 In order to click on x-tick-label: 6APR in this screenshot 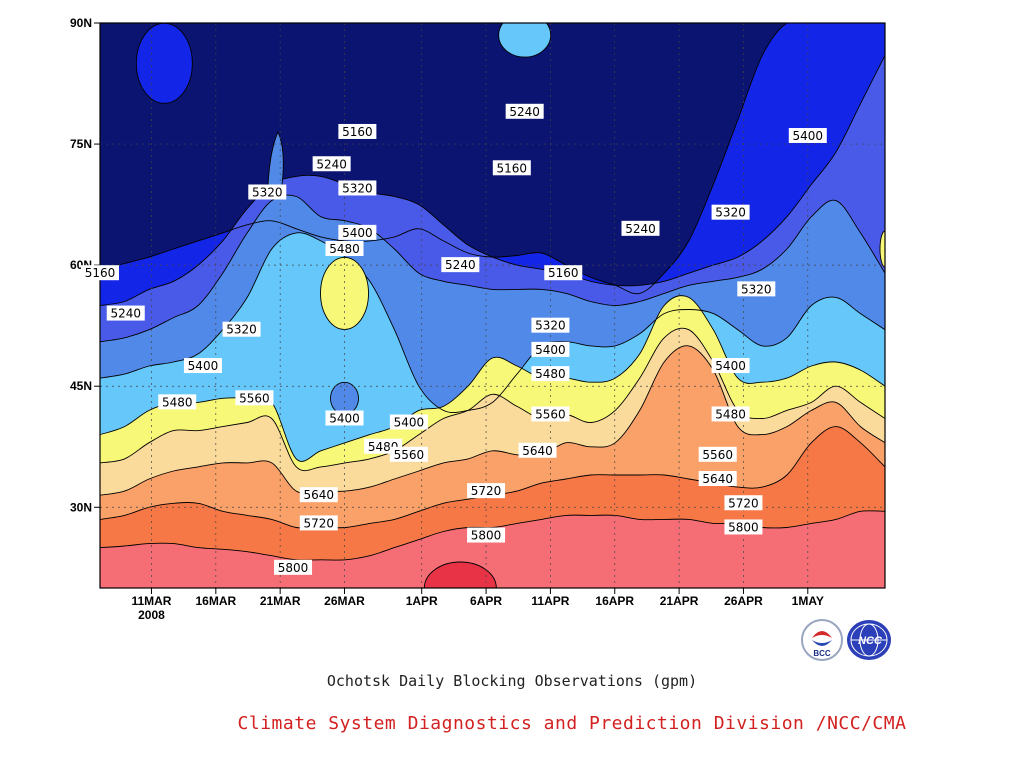, I will do `click(486, 601)`.